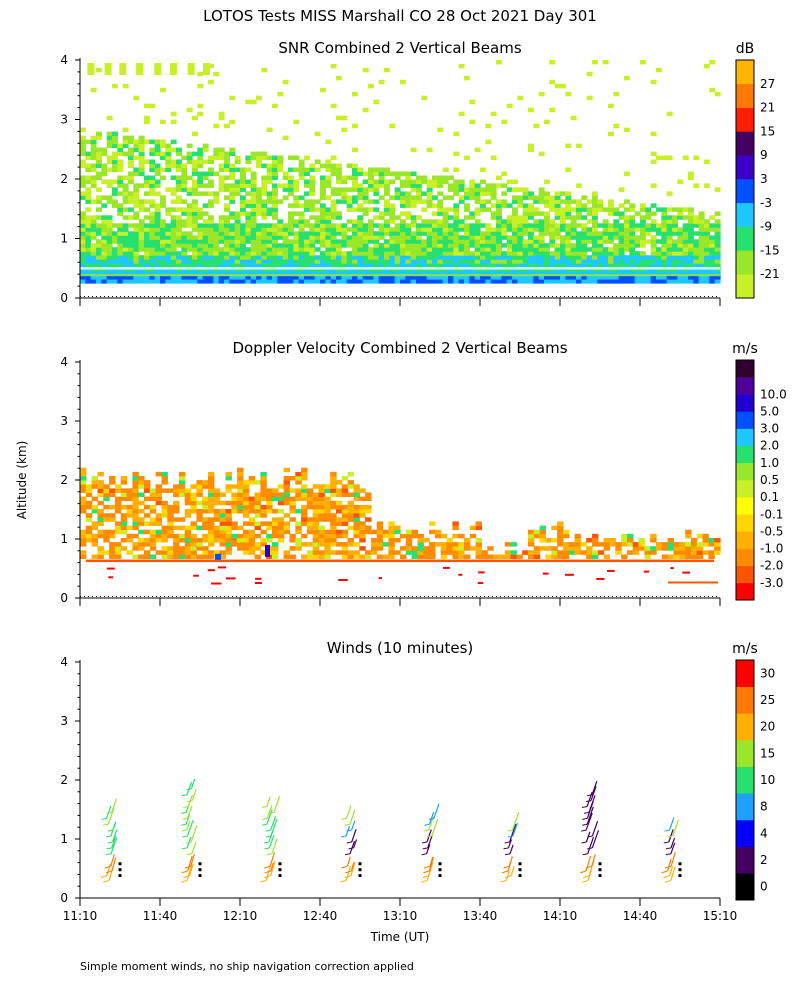 This screenshot has width=800, height=1000. I want to click on snr-y-tick-label: 3, so click(64, 120).